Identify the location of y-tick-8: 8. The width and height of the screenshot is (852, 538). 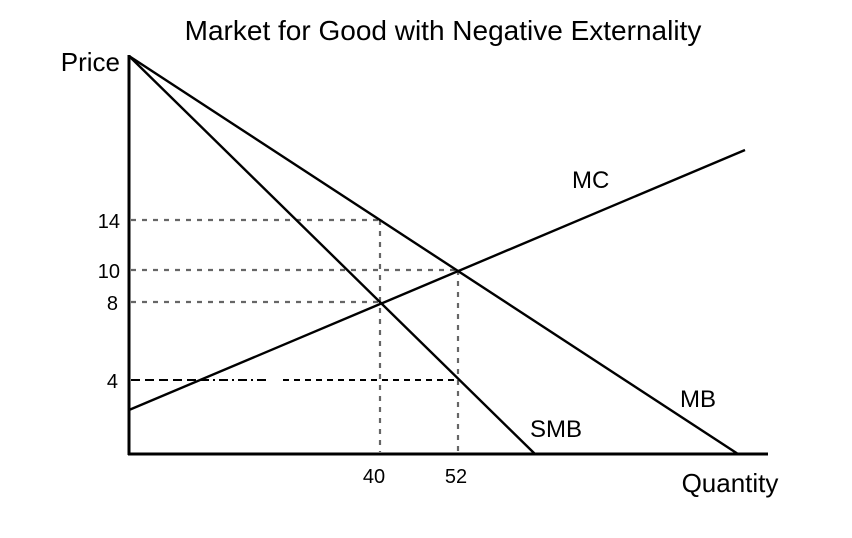
(112, 304).